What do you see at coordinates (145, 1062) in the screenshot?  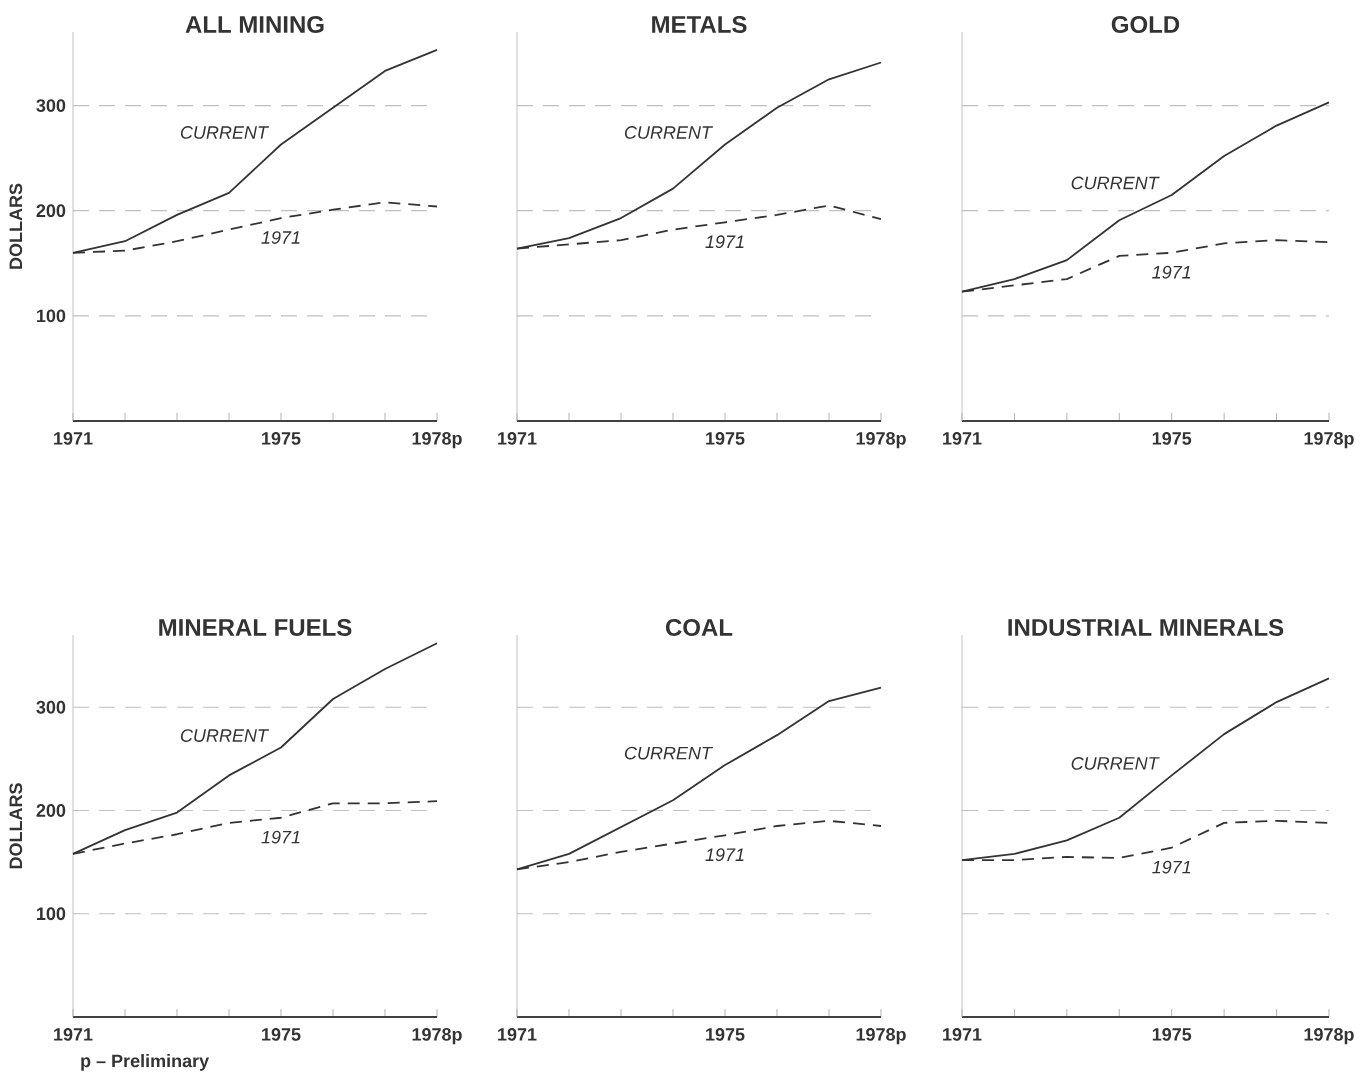 I see `text: p – Preliminary` at bounding box center [145, 1062].